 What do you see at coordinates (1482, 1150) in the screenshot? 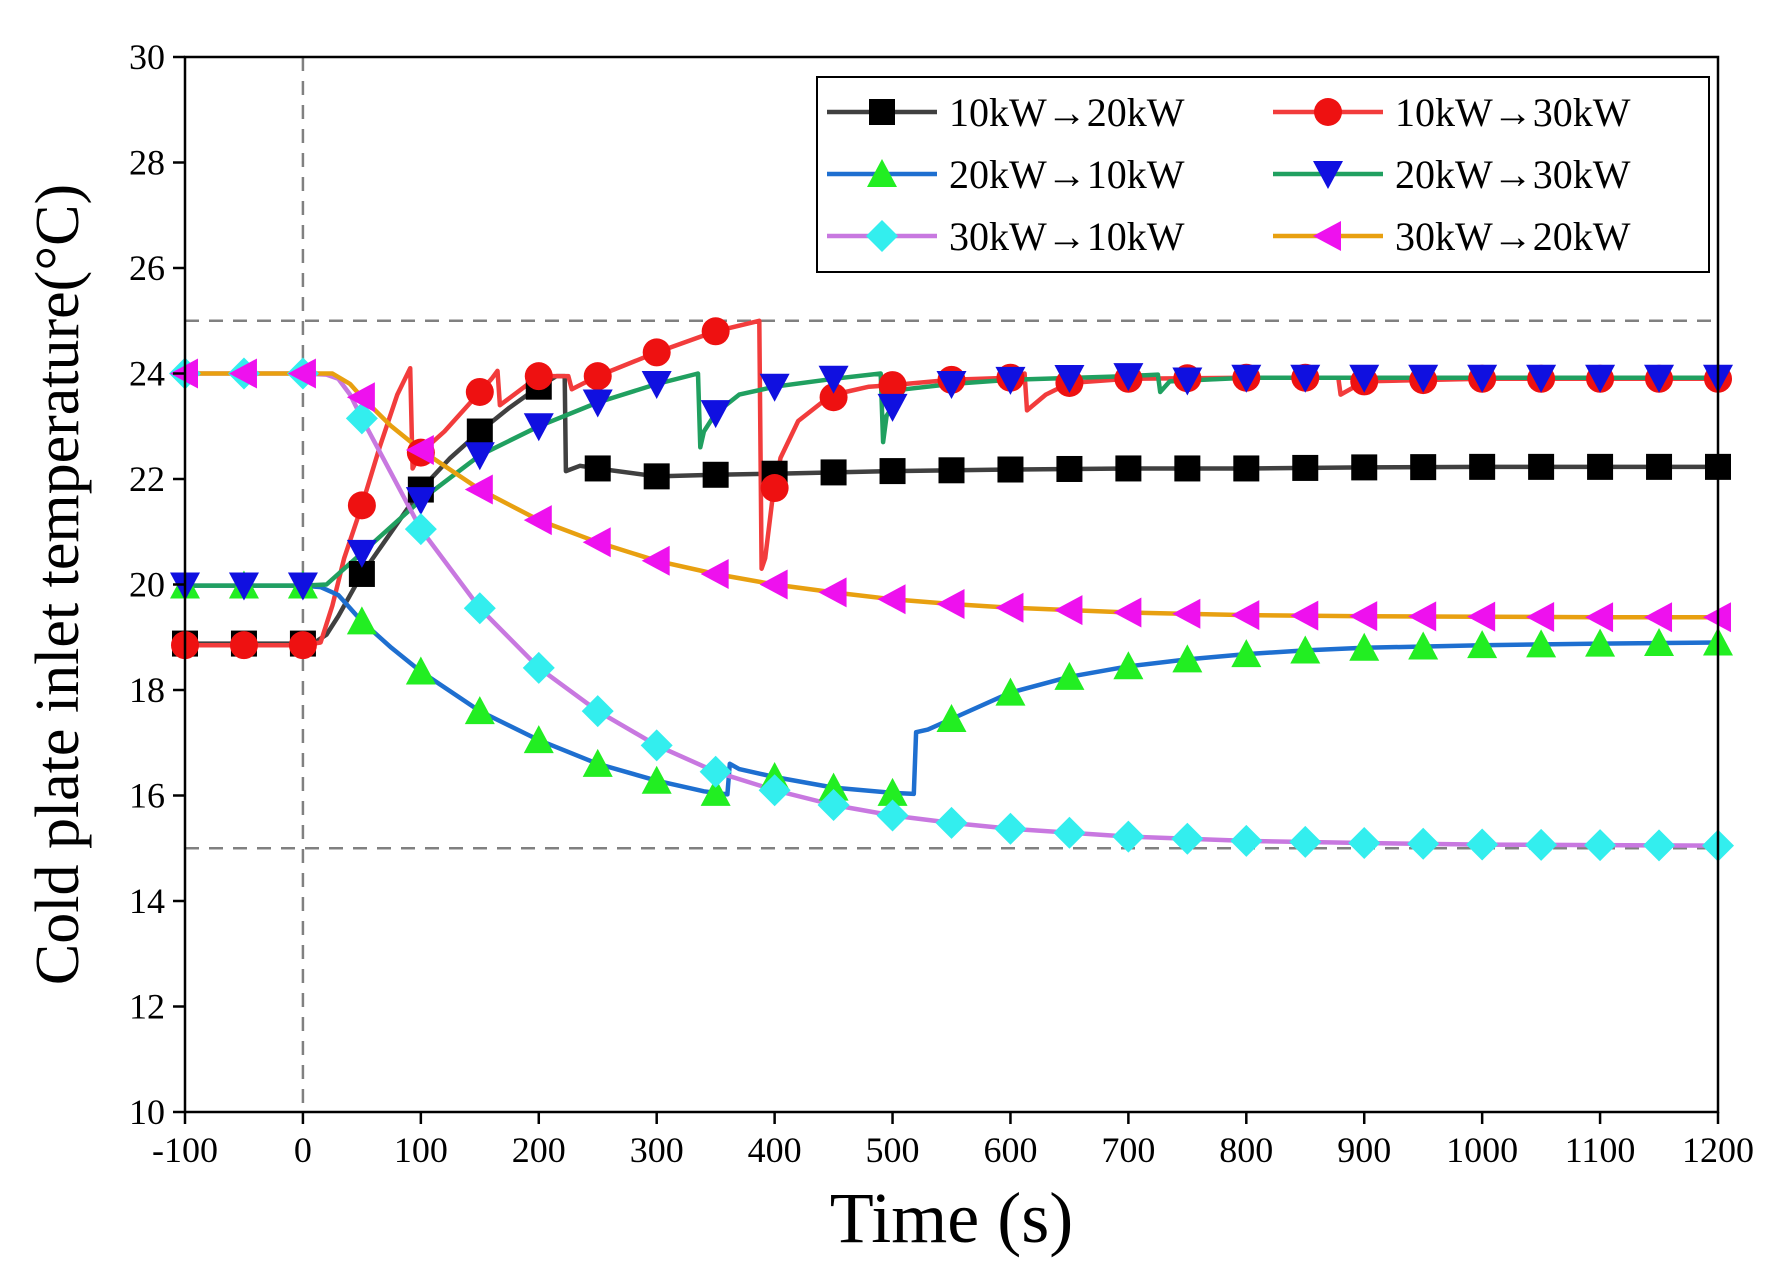
I see `x-tick-label: 1000` at bounding box center [1482, 1150].